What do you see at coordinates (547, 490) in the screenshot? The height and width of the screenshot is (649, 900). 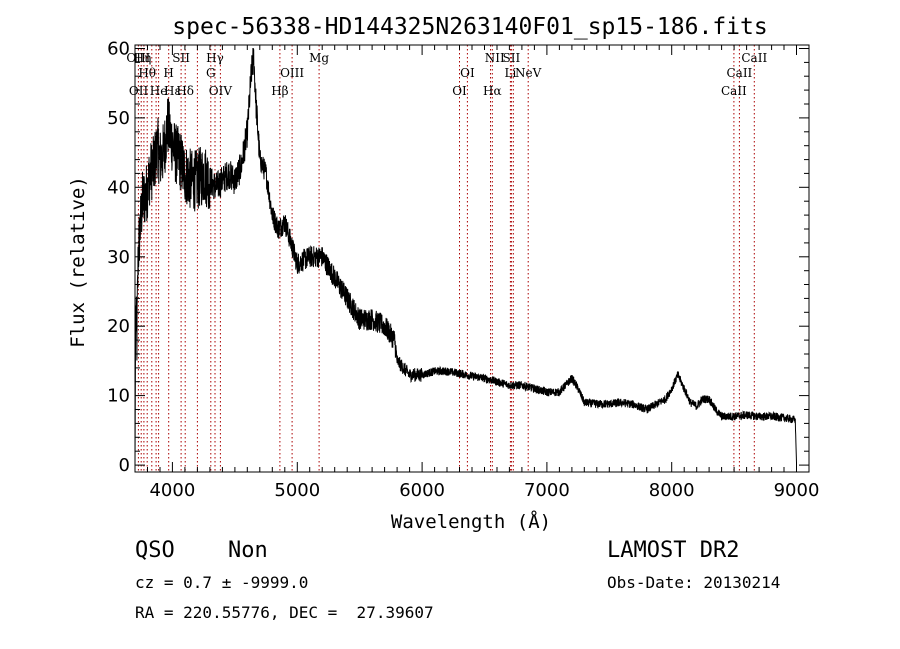 I see `x-tick-label: 7000` at bounding box center [547, 490].